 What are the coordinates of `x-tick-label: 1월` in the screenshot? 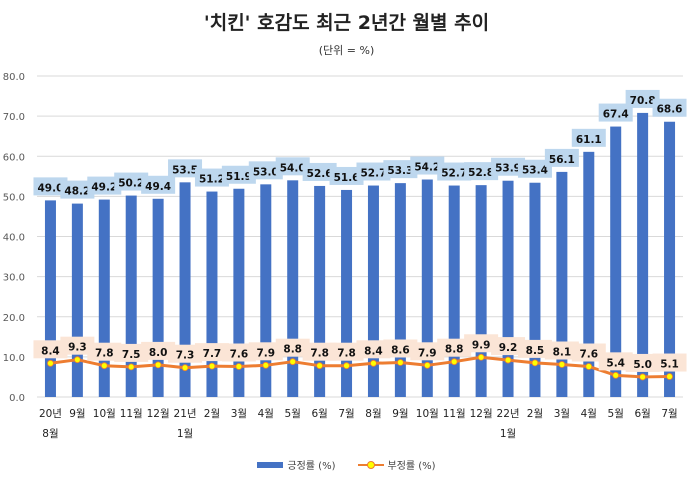 It's located at (508, 434).